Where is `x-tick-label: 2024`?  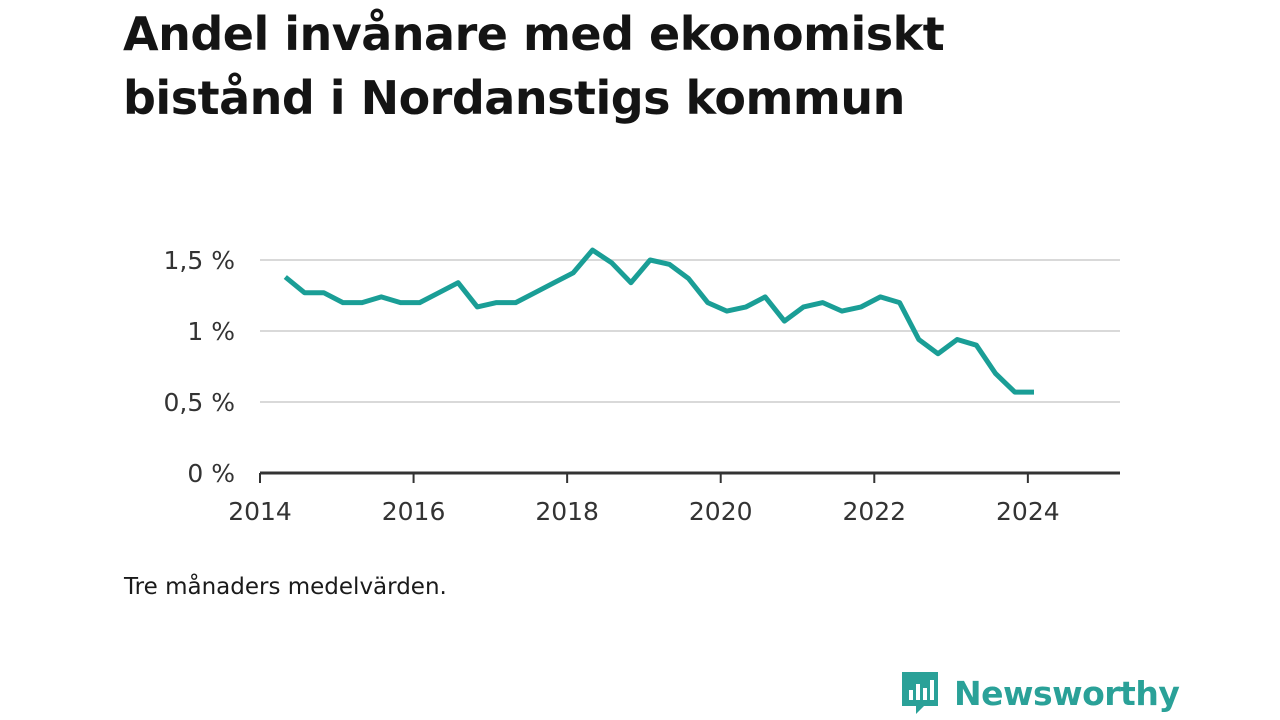 x-tick-label: 2024 is located at coordinates (1028, 511).